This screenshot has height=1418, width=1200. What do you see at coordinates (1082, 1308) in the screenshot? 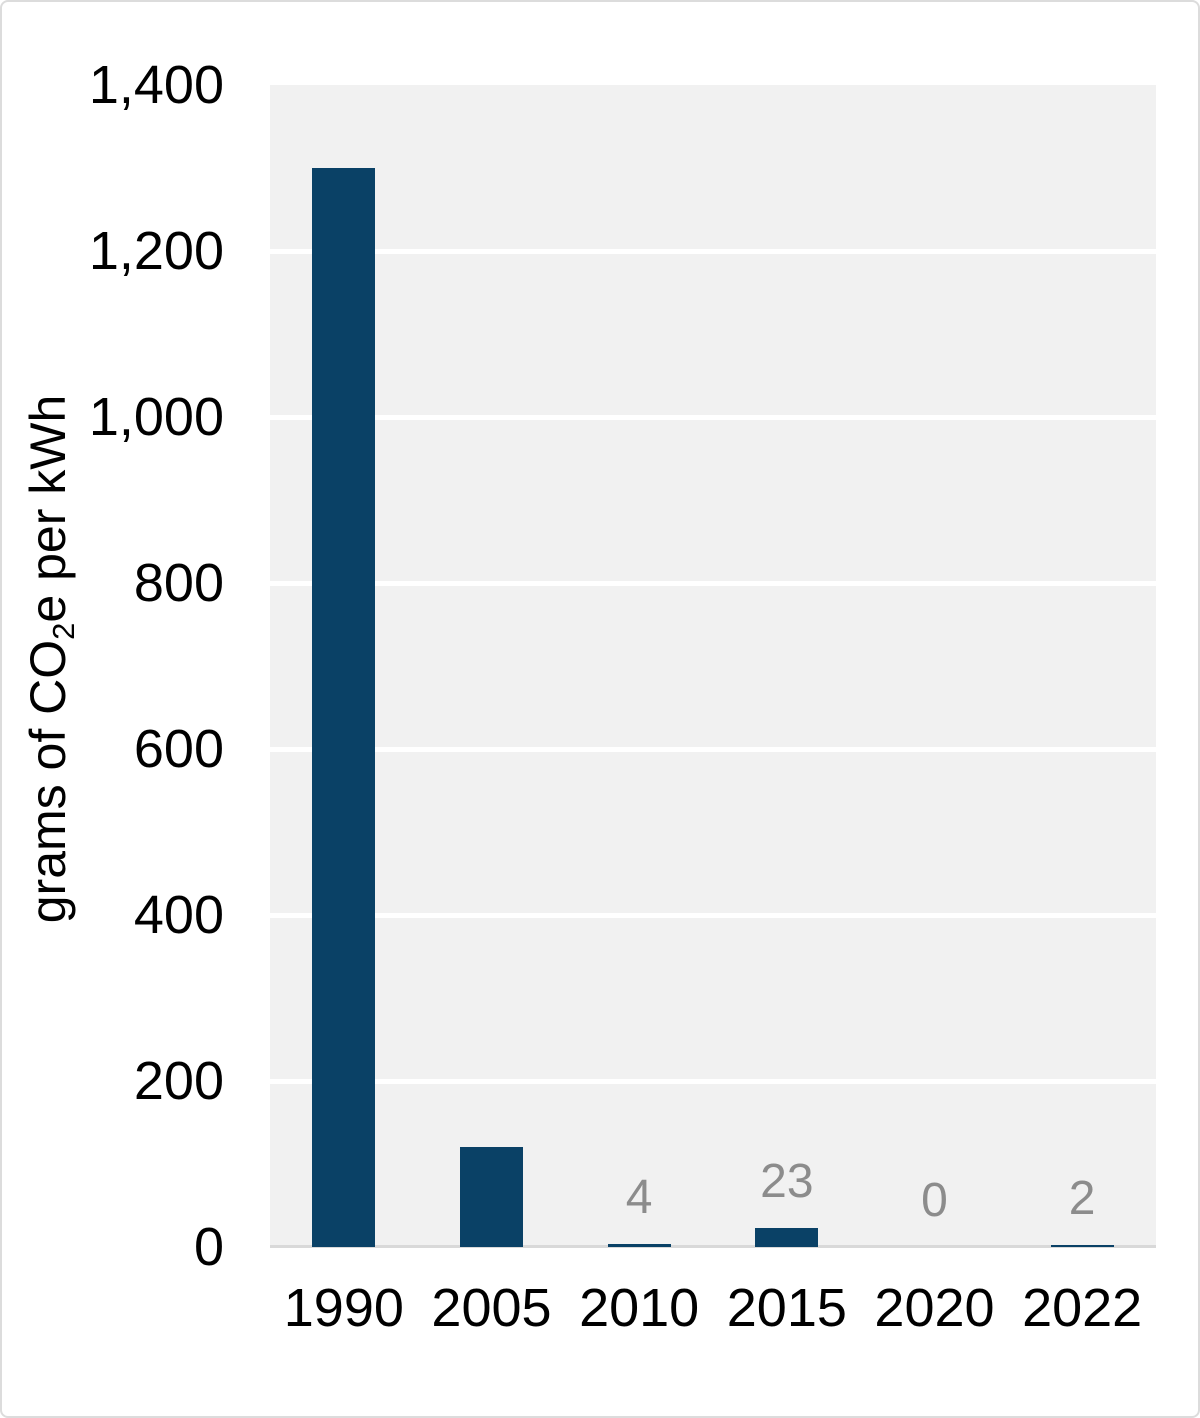
I see `x-tick-label: 2022` at bounding box center [1082, 1308].